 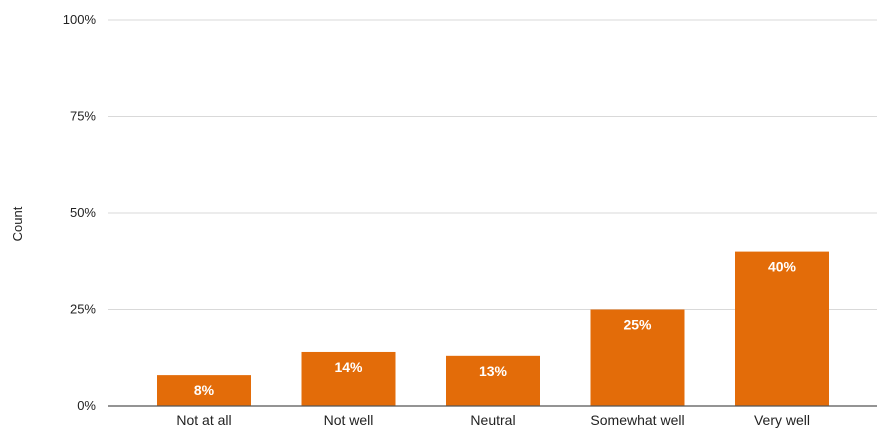 What do you see at coordinates (782, 267) in the screenshot?
I see `bar-data-label: 40%` at bounding box center [782, 267].